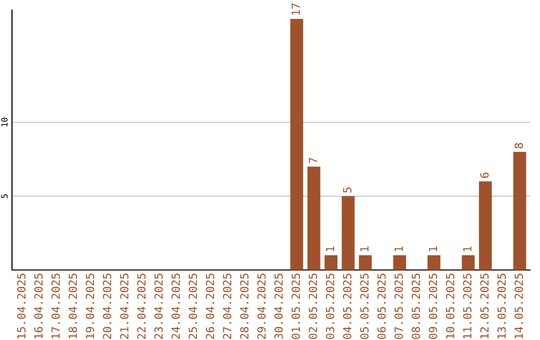  I want to click on x-tick-label: 28.04.2025, so click(244, 306).